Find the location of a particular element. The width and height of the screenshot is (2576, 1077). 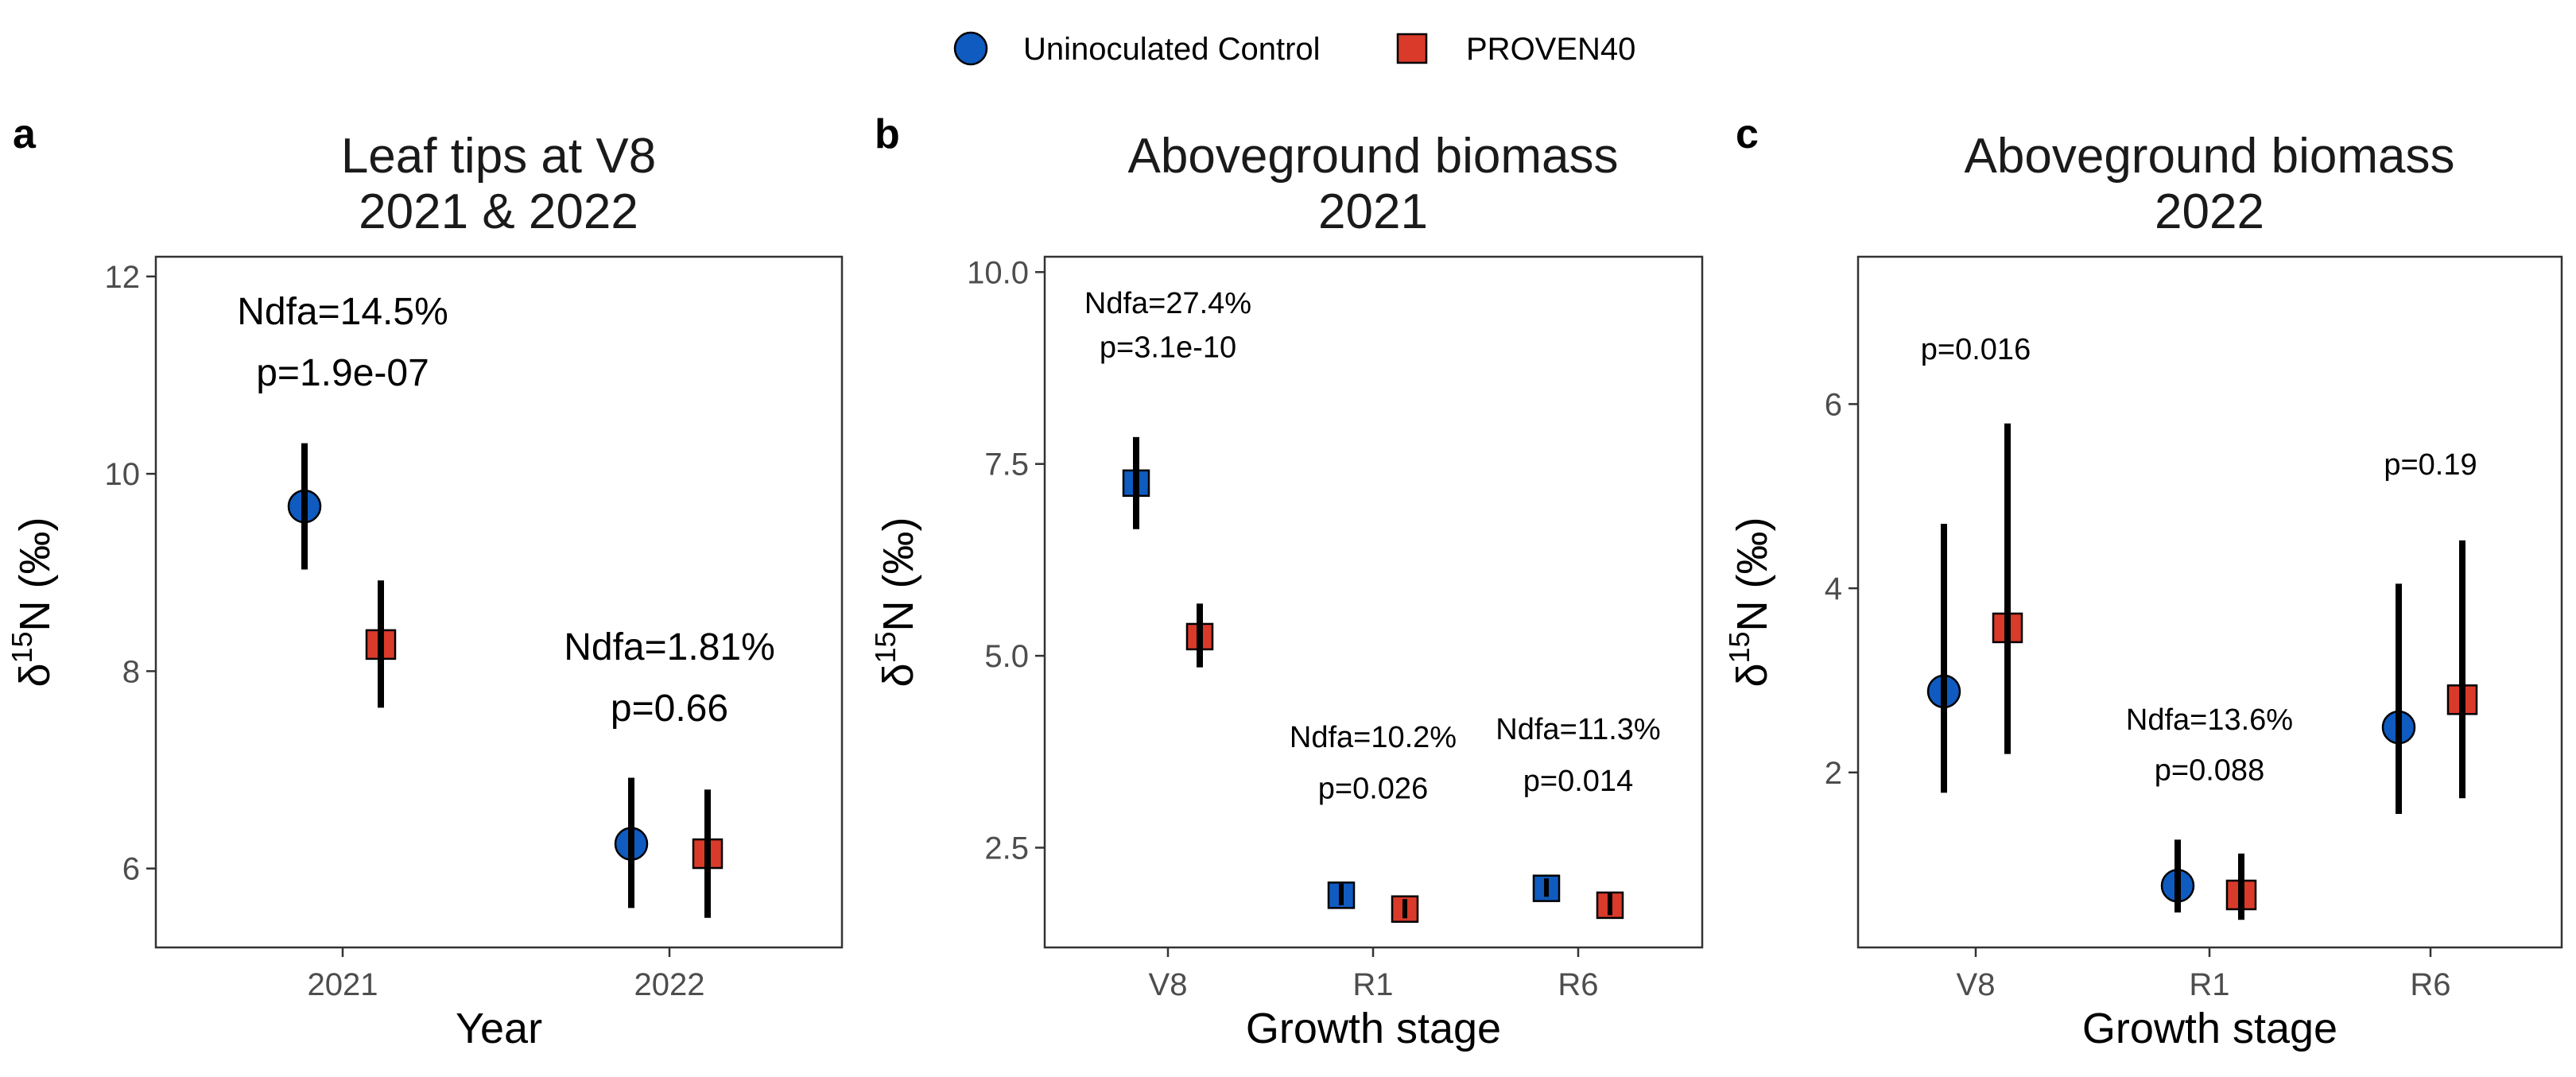

x-axis: 2021 2022 is located at coordinates (506, 974).